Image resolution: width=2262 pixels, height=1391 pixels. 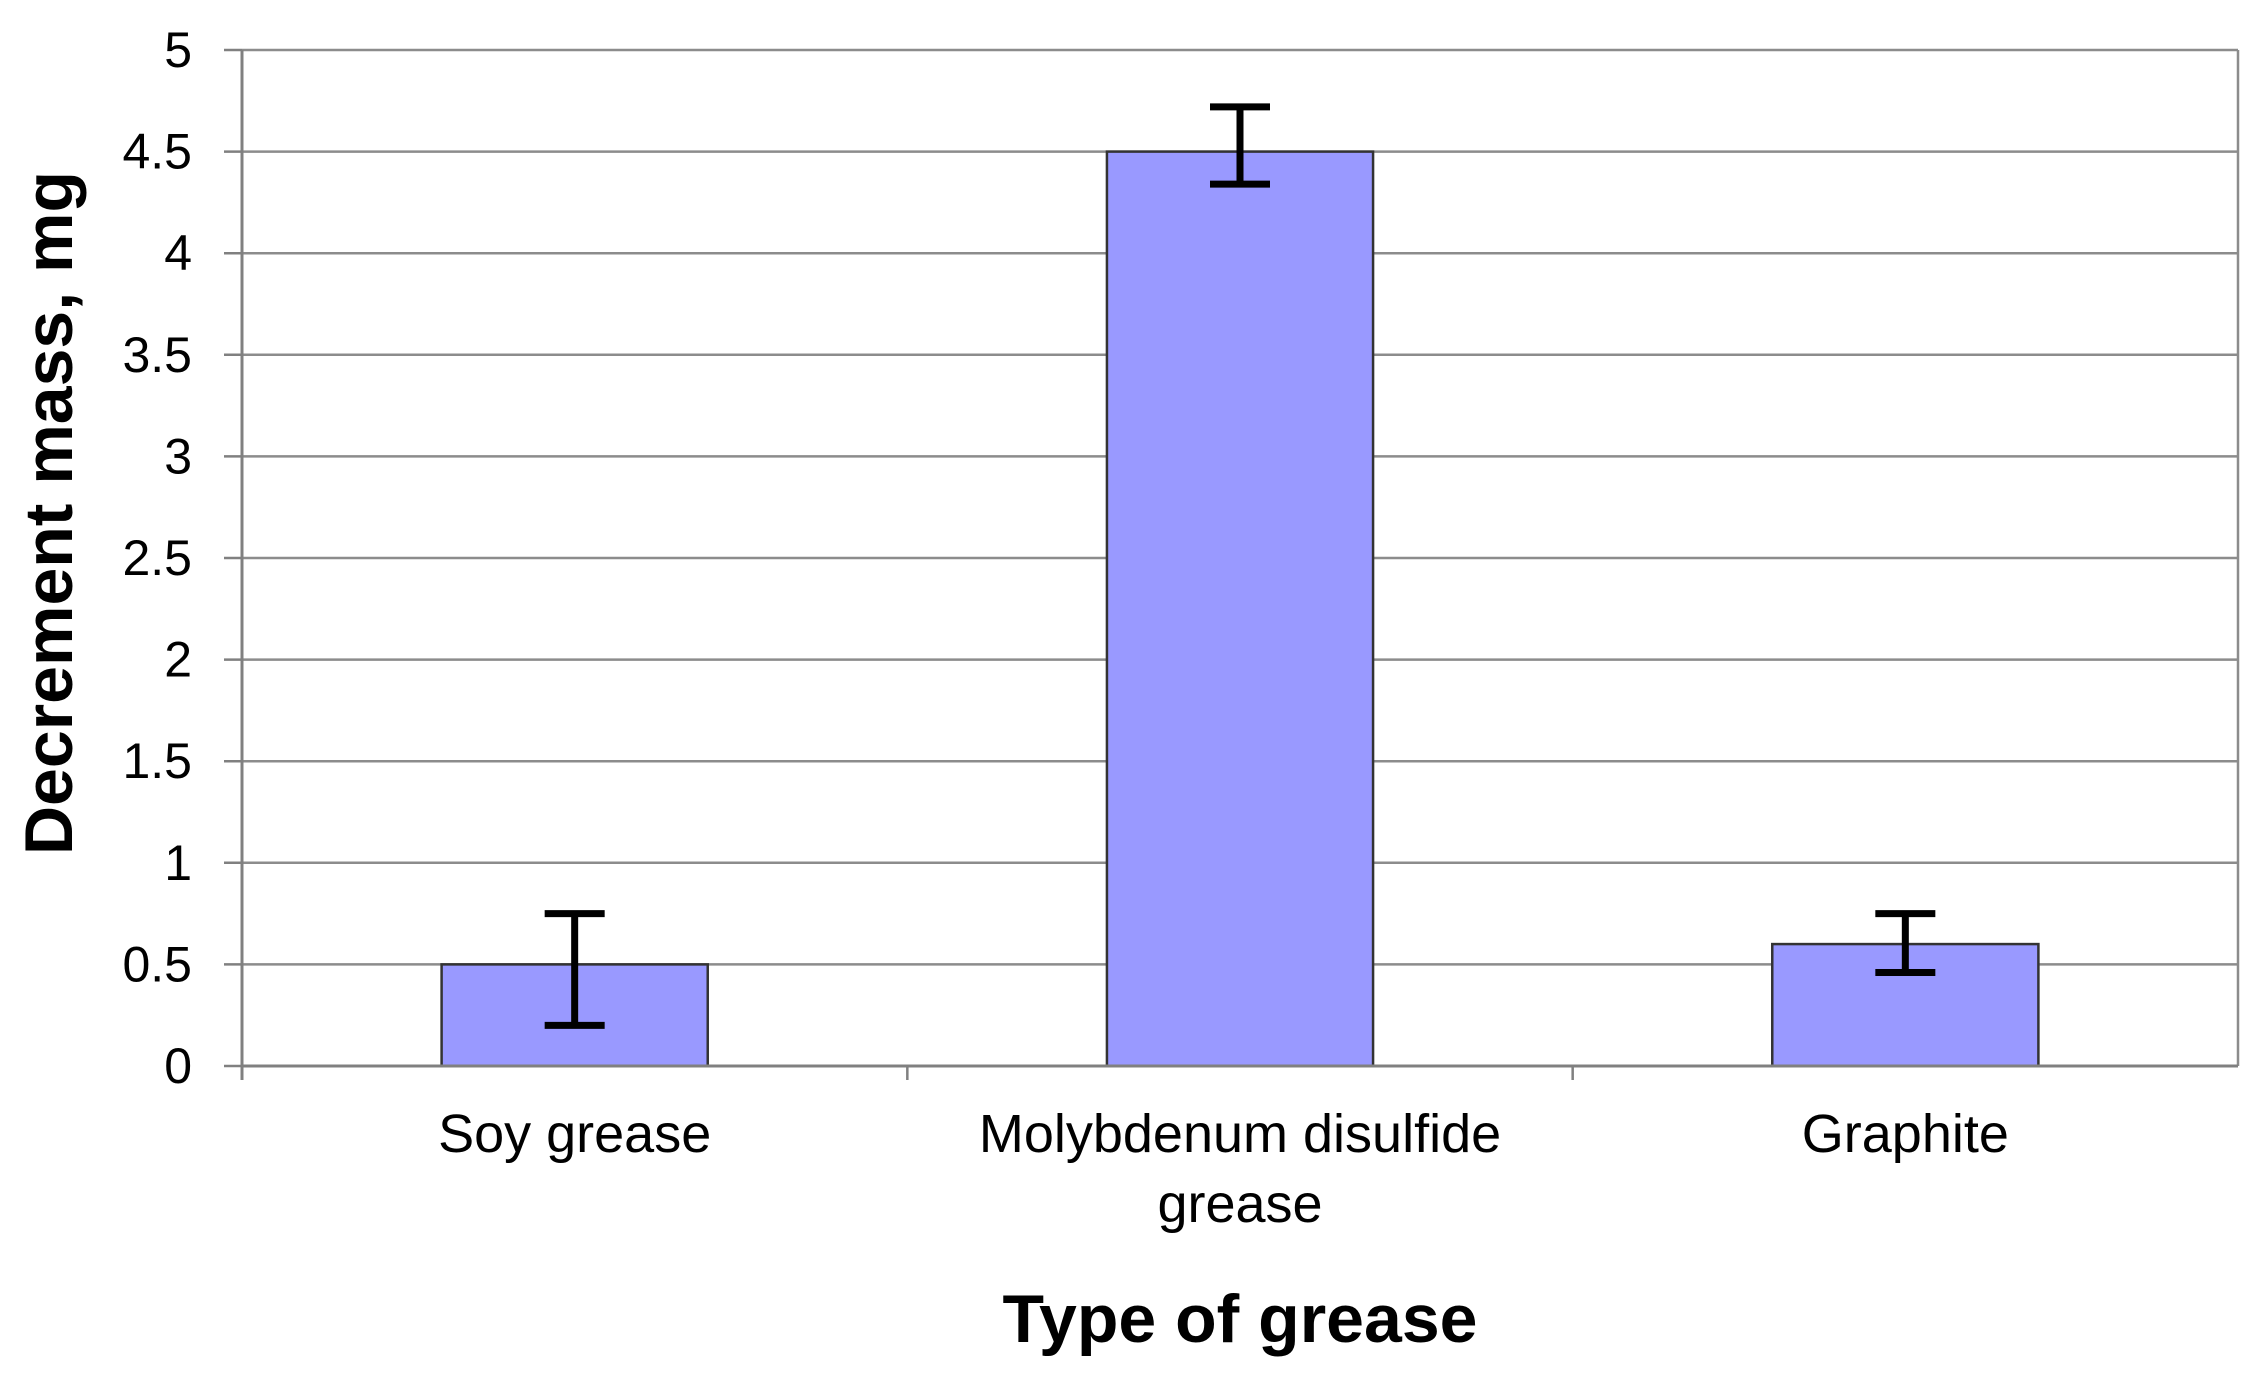 I want to click on y-tick-label: 3, so click(x=178, y=456).